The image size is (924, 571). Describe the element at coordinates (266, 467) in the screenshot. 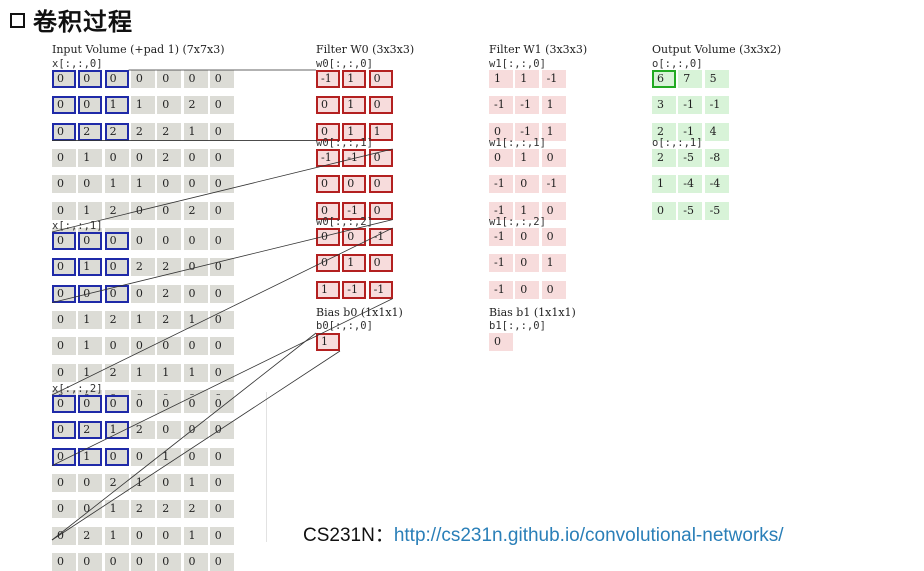

I see `divider` at that location.